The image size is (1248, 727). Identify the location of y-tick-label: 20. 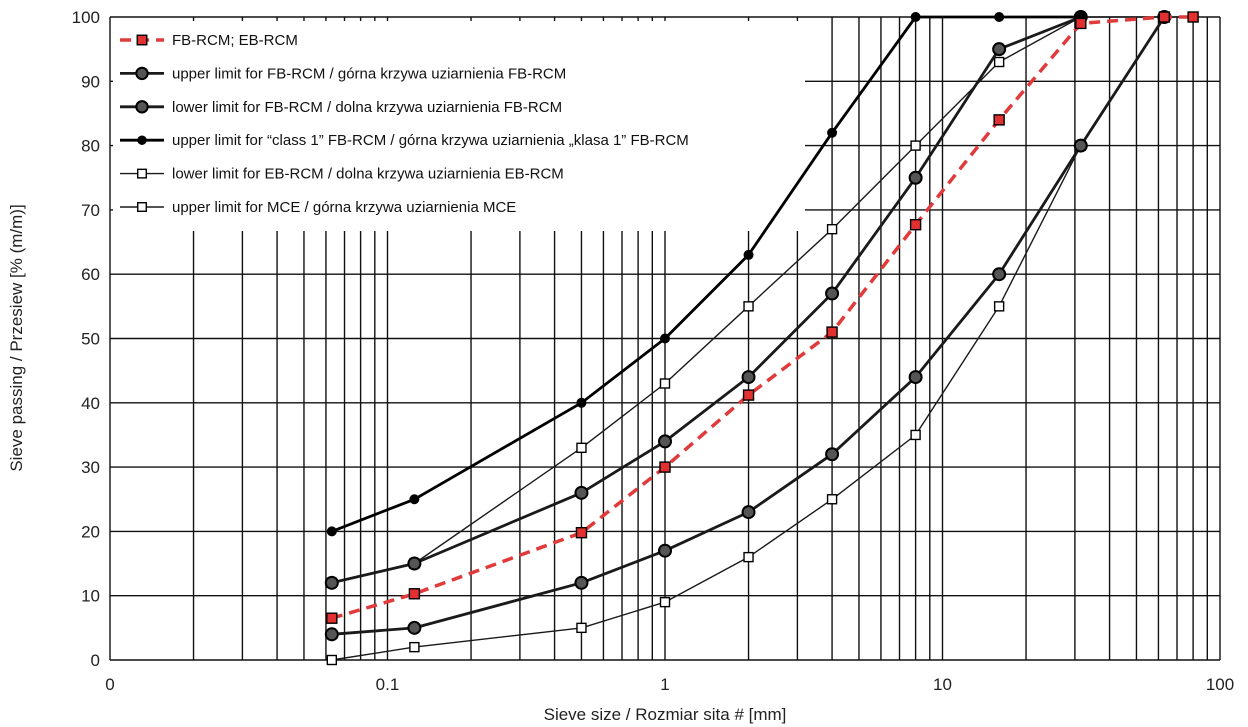
(90, 531).